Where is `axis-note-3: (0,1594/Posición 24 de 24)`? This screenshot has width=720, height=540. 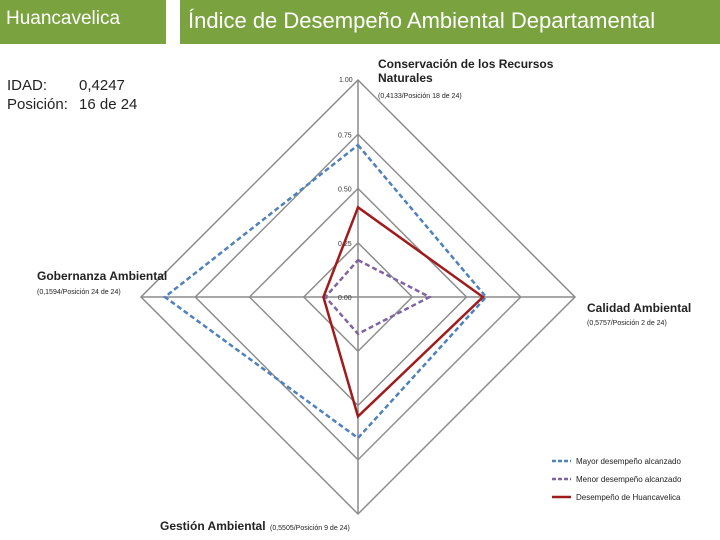
axis-note-3: (0,1594/Posición 24 de 24) is located at coordinates (79, 292).